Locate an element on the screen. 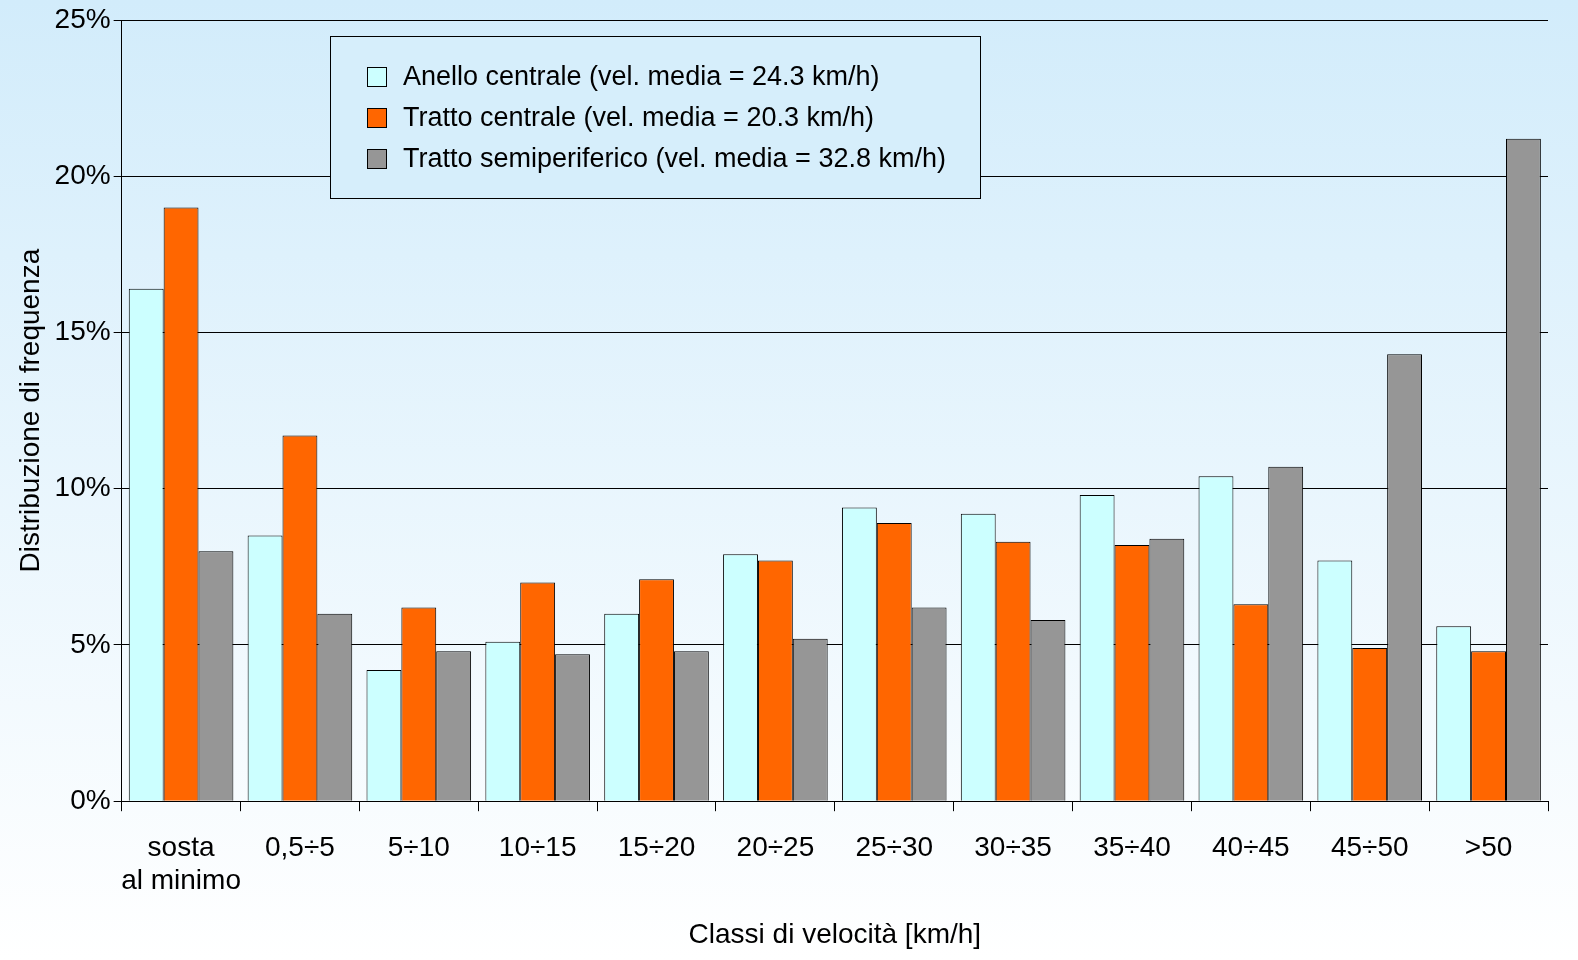  y-tick-label: 15% is located at coordinates (82, 331).